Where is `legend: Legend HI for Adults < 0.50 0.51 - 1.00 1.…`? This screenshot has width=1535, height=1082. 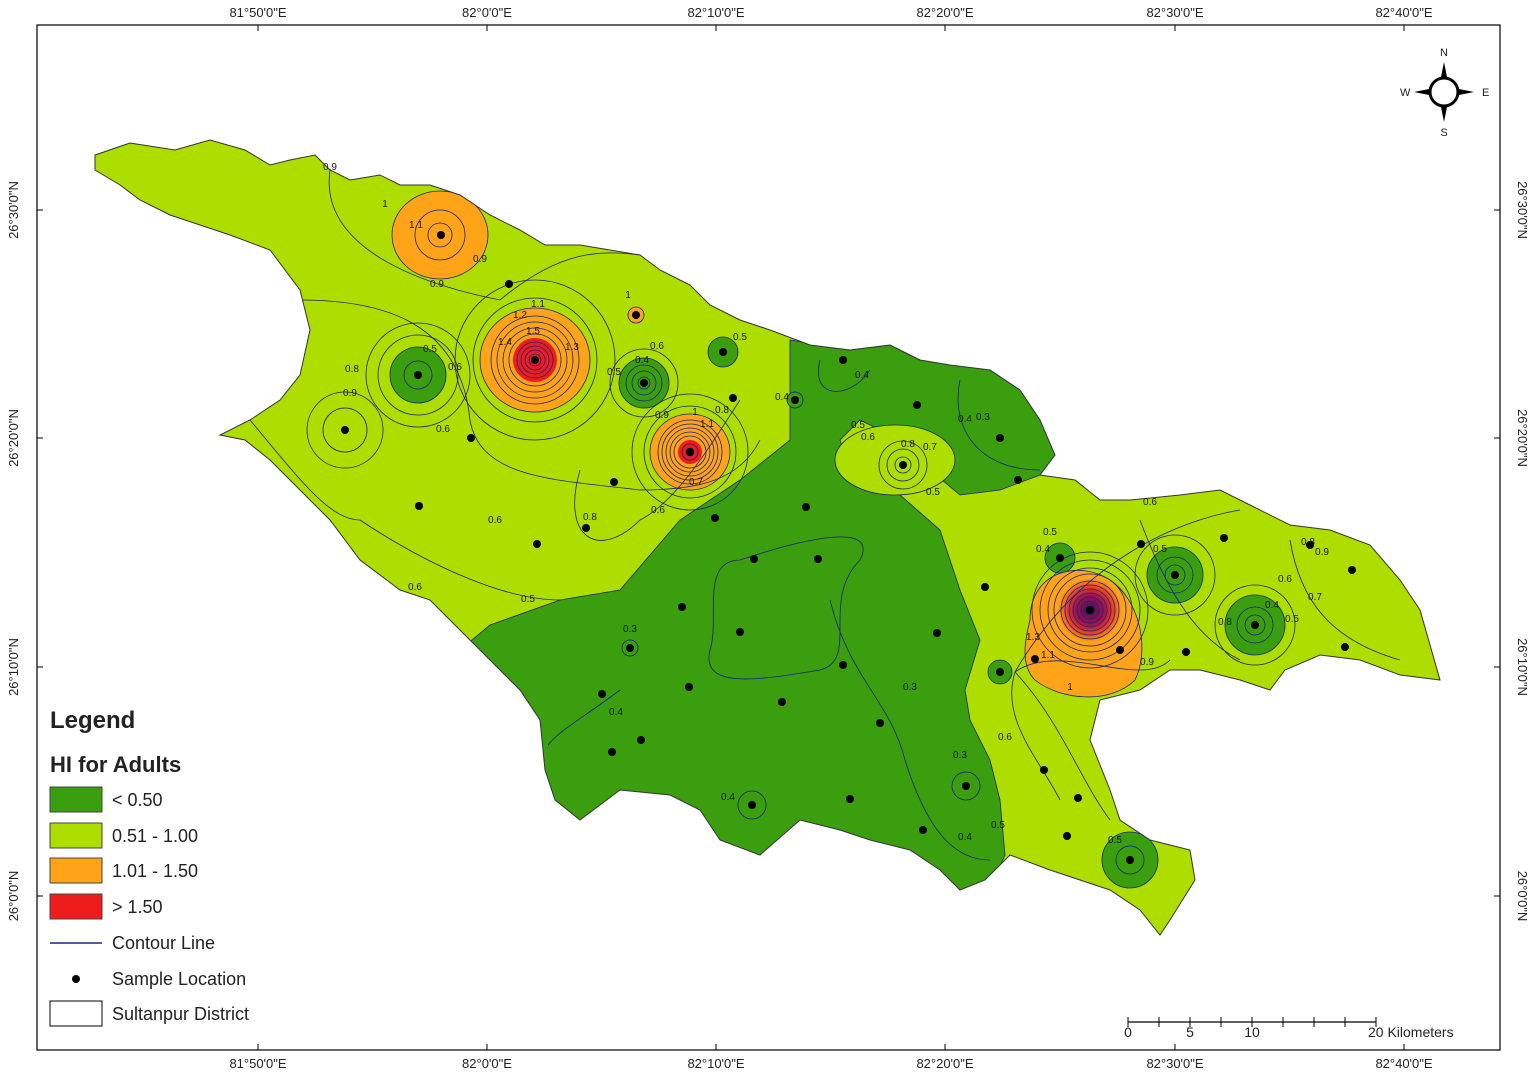 legend: Legend HI for Adults < 0.50 0.51 - 1.00 1.… is located at coordinates (149, 867).